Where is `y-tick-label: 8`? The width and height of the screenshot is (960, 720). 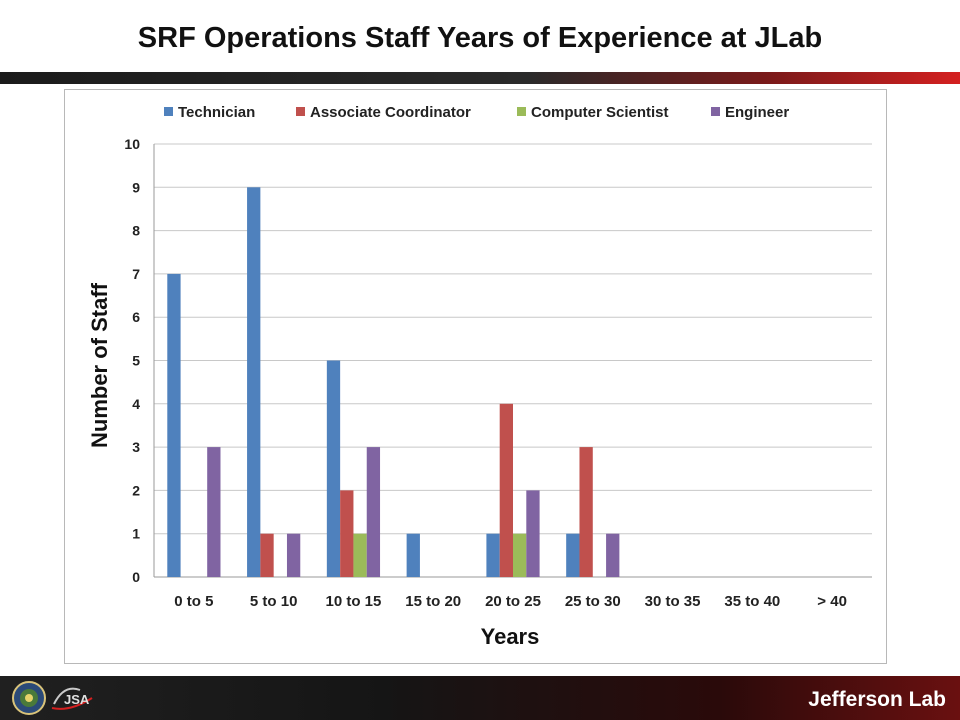 y-tick-label: 8 is located at coordinates (136, 231).